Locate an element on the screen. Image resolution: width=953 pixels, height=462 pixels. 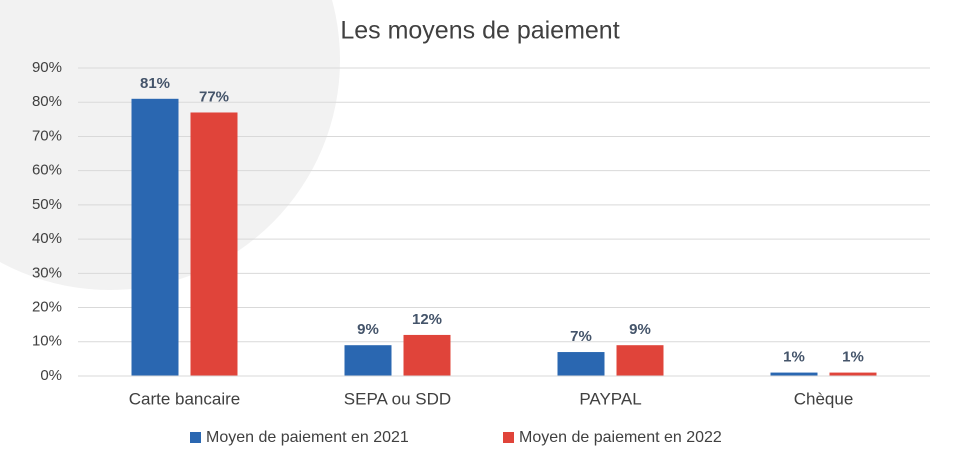
value-label: 7% is located at coordinates (581, 336).